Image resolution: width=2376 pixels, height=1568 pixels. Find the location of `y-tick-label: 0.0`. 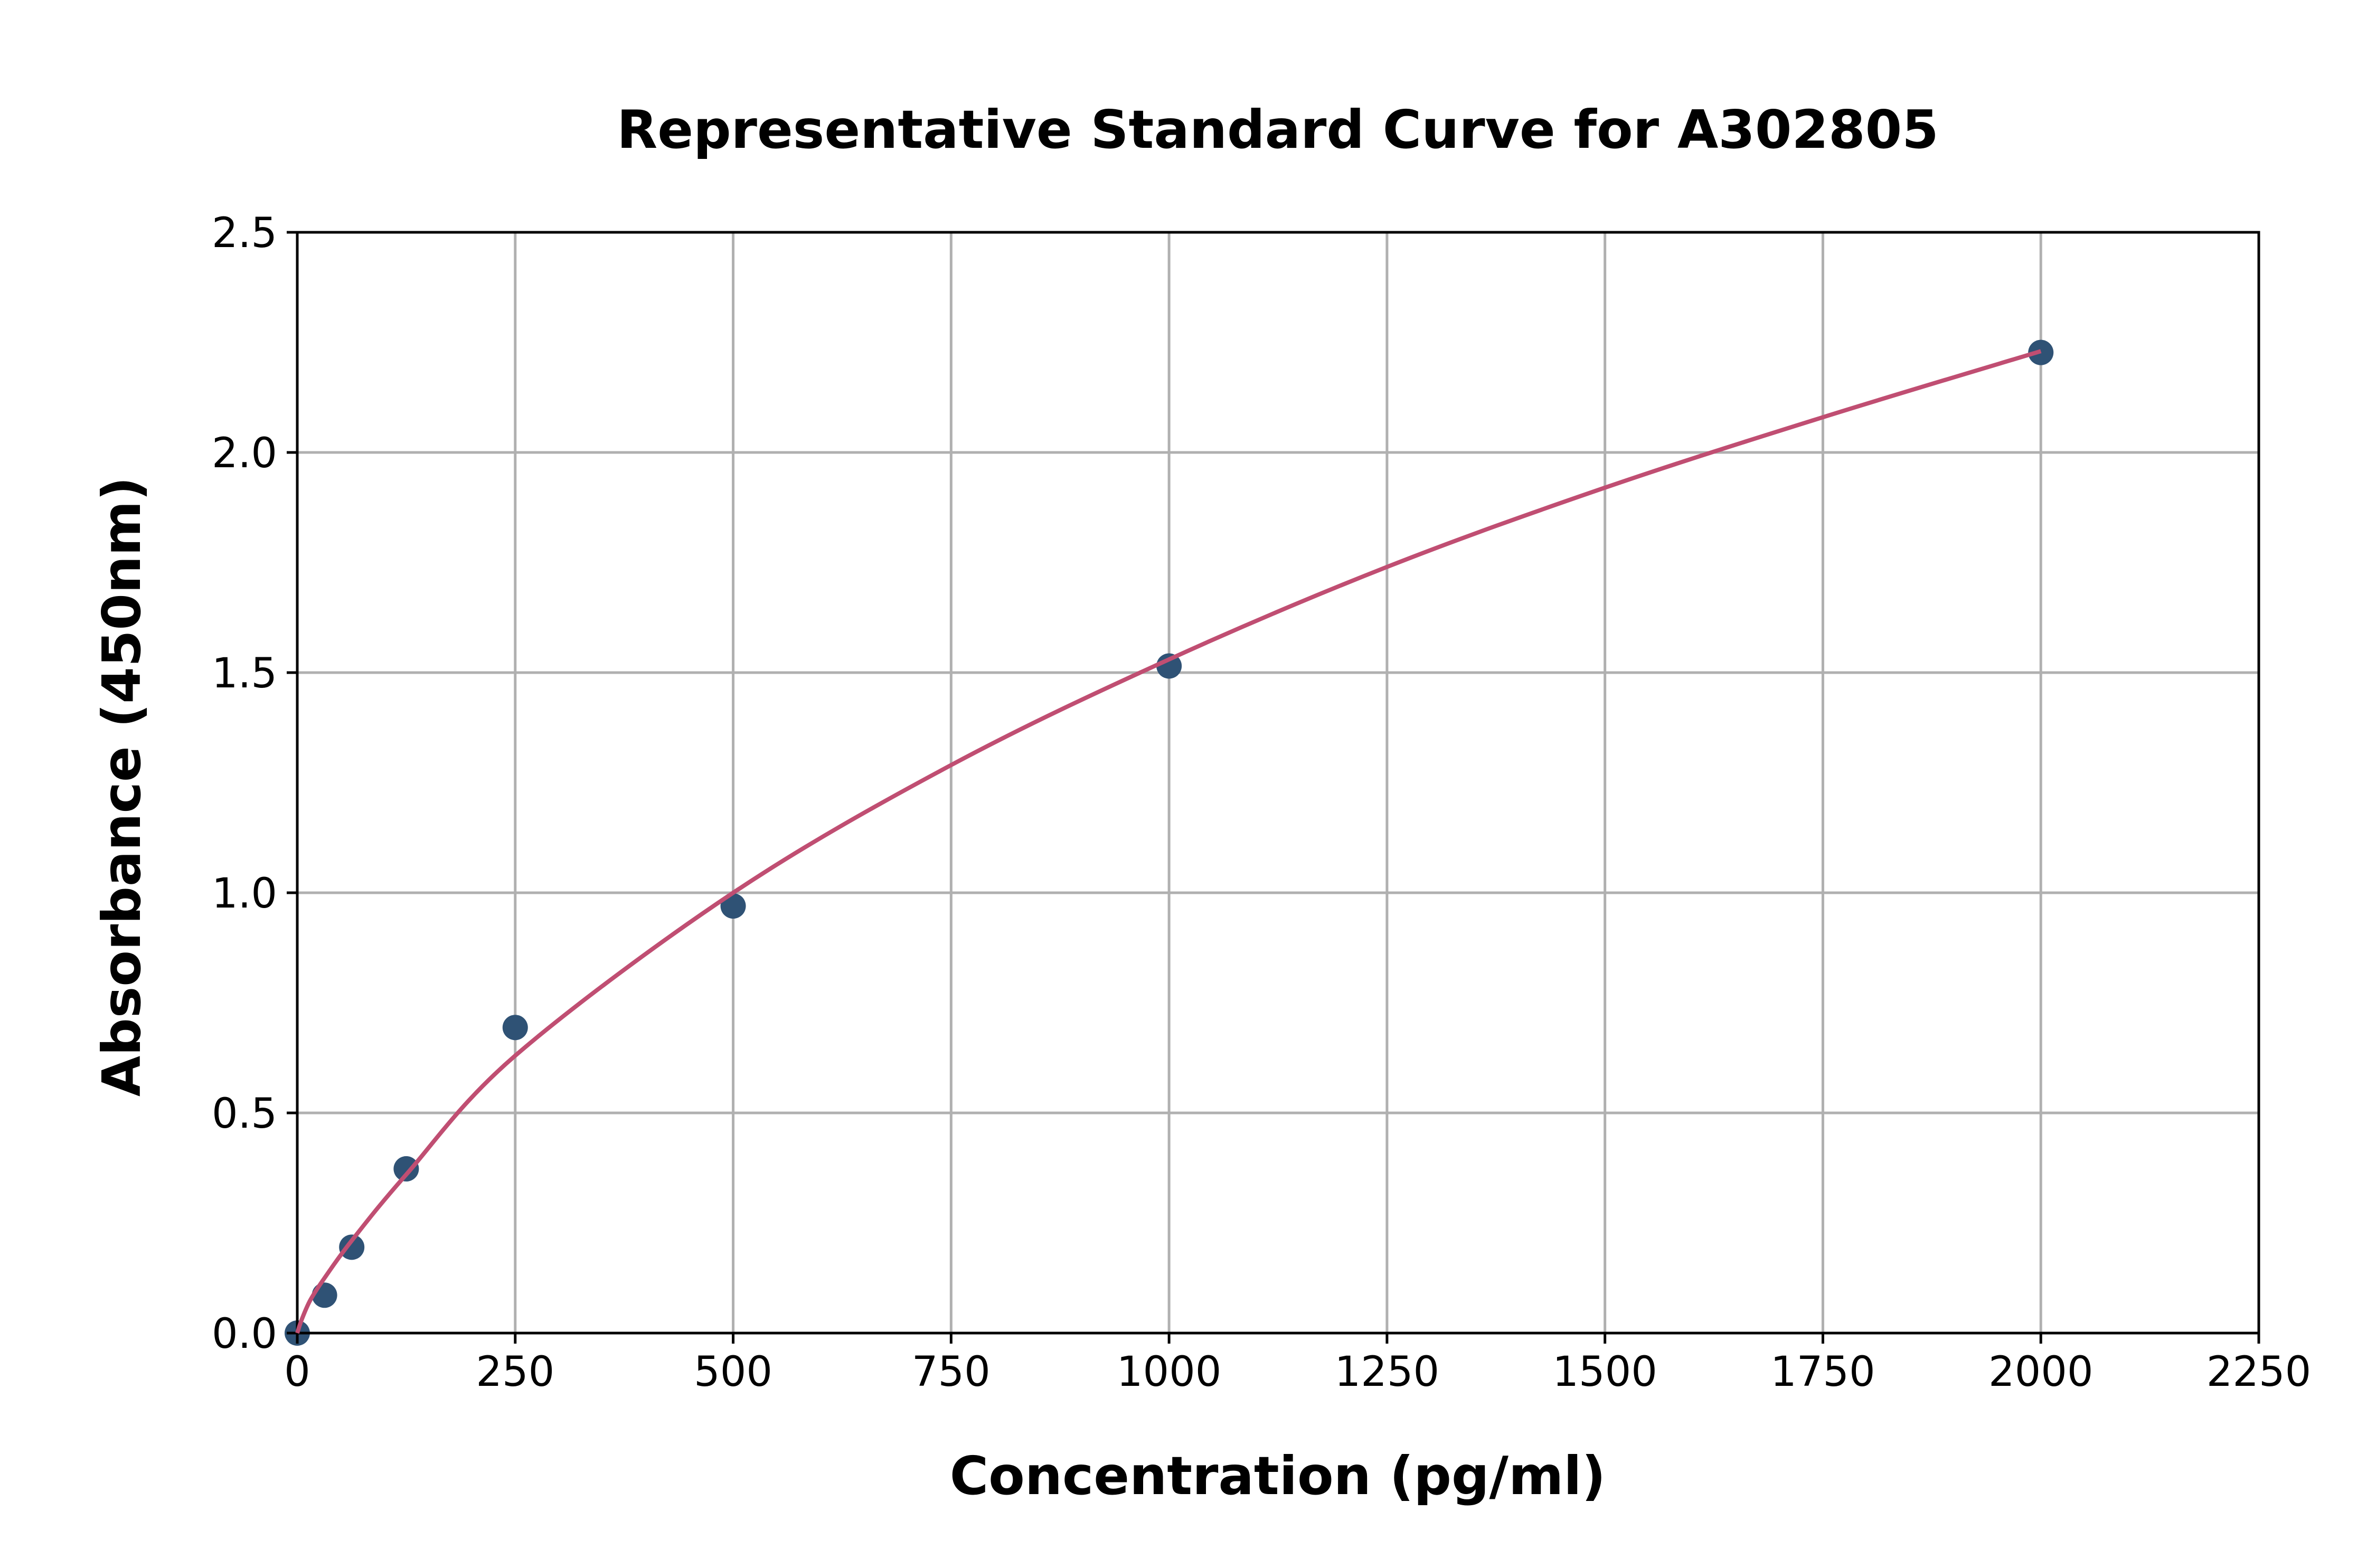

y-tick-label: 0.0 is located at coordinates (244, 1334).